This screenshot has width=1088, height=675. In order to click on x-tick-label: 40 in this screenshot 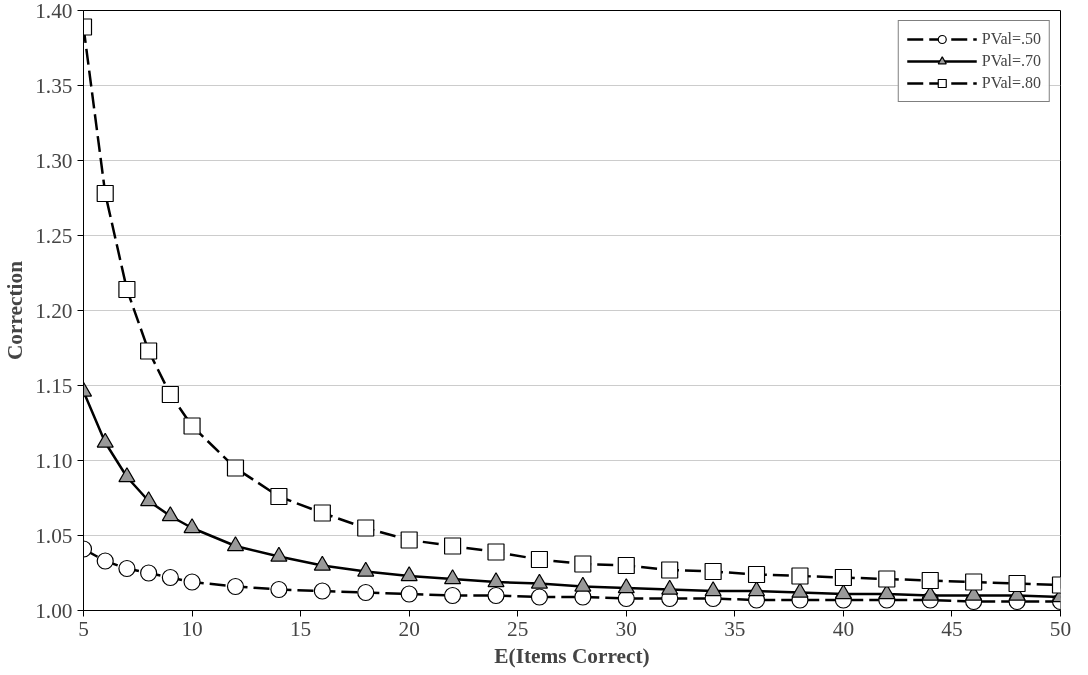, I will do `click(843, 628)`.